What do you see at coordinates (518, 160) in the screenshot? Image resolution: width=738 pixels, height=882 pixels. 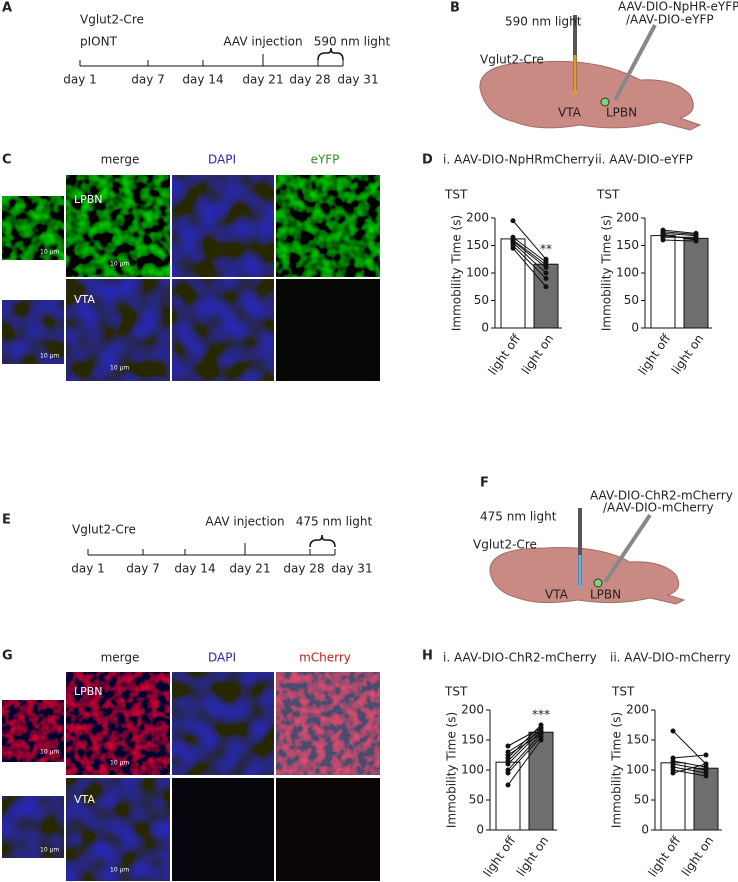 I see `chart-title: i. AAV-DIO-NpHRmCherry` at bounding box center [518, 160].